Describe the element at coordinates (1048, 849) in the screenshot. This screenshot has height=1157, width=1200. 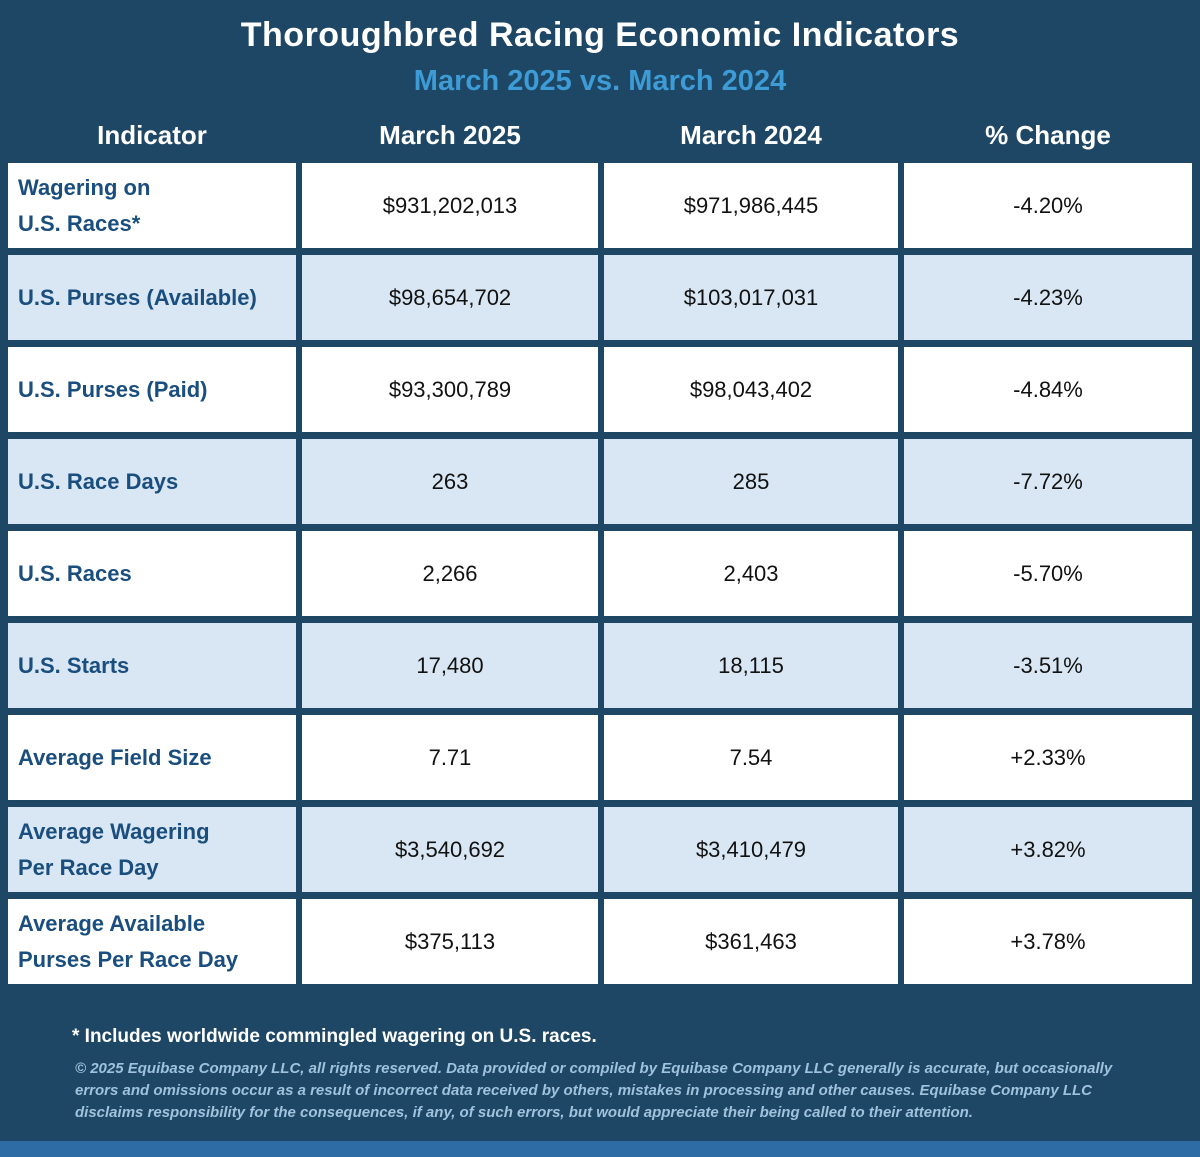
I see `value-cell: +3.82%` at that location.